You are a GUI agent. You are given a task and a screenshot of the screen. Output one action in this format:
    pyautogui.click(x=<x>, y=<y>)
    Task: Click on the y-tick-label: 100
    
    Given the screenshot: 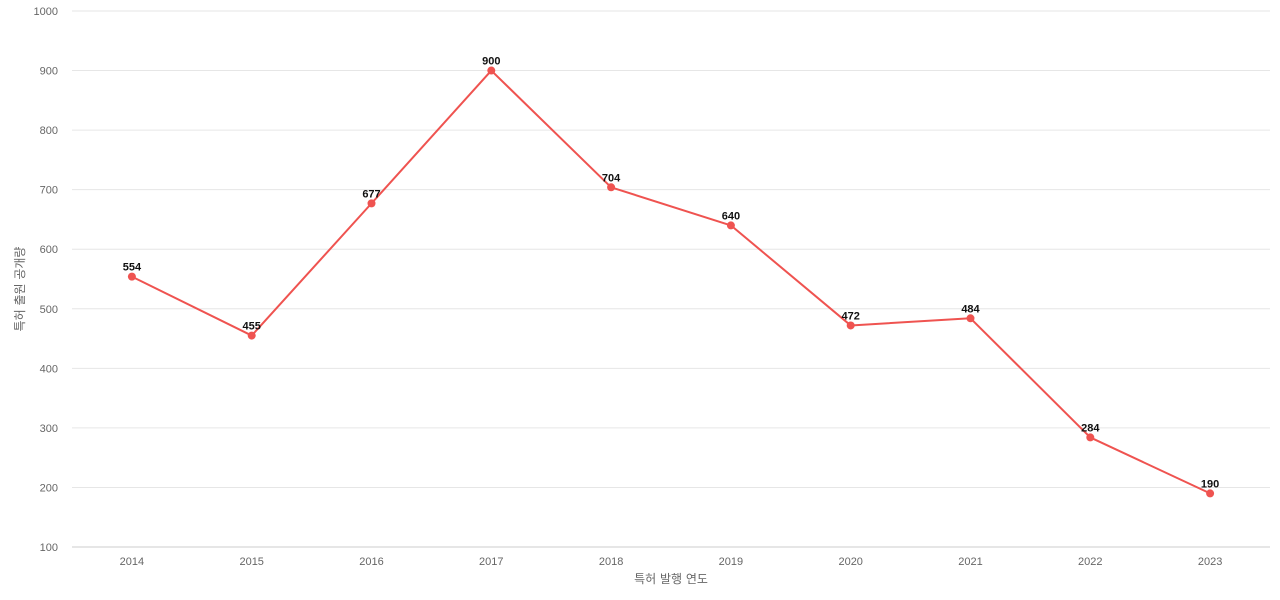 What is the action you would take?
    pyautogui.click(x=49, y=548)
    